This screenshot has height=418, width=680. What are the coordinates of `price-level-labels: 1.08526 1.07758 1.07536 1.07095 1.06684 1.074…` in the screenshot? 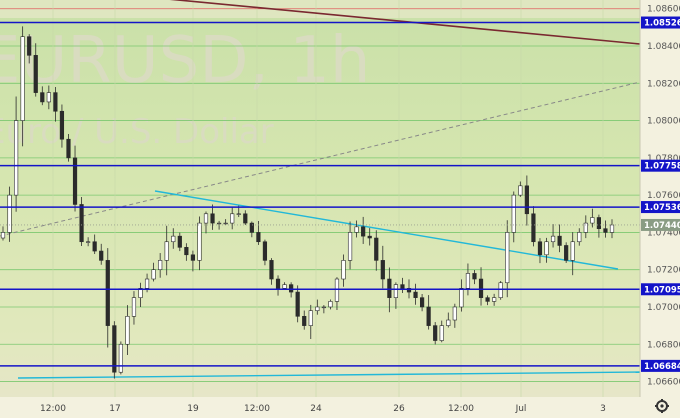 It's located at (660, 194).